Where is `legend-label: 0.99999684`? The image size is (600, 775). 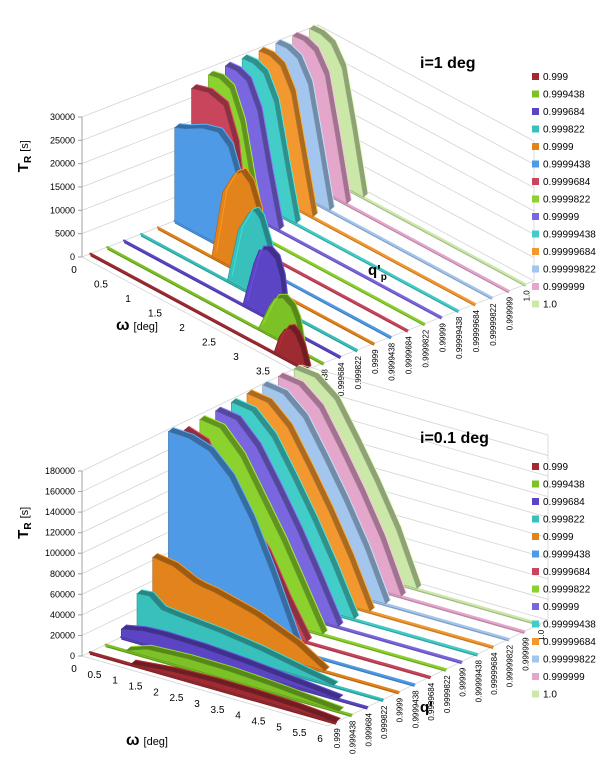 legend-label: 0.99999684 is located at coordinates (569, 252).